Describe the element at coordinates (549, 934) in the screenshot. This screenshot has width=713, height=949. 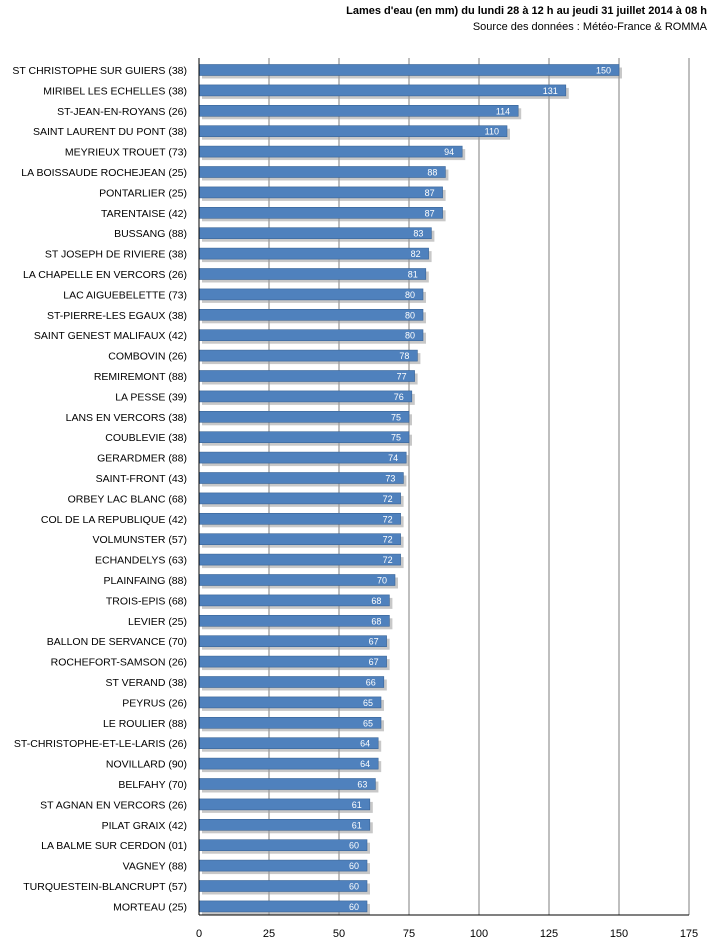
I see `x-tick-label: 125` at that location.